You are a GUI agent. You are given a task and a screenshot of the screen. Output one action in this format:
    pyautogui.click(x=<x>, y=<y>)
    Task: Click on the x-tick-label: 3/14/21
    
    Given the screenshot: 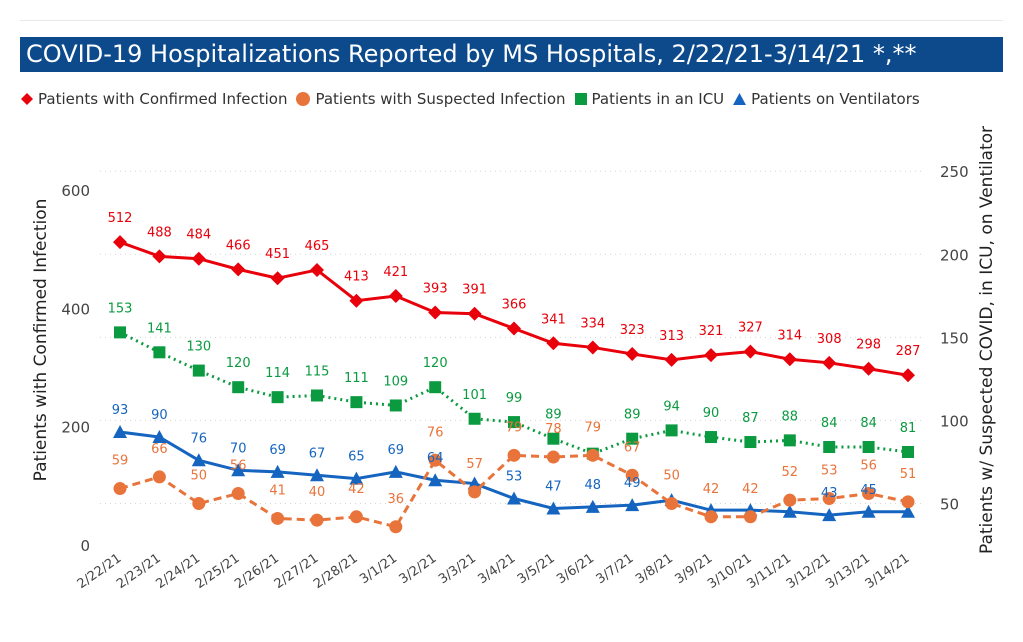 What is the action you would take?
    pyautogui.click(x=888, y=571)
    